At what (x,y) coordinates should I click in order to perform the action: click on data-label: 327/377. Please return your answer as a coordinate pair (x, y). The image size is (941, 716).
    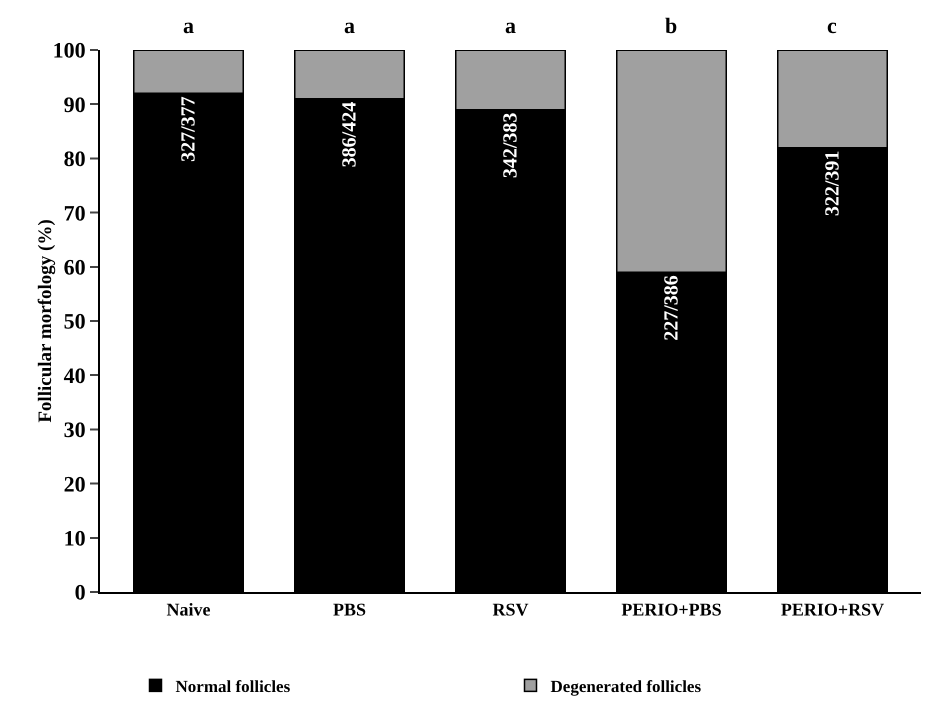
    Looking at the image, I should click on (189, 129).